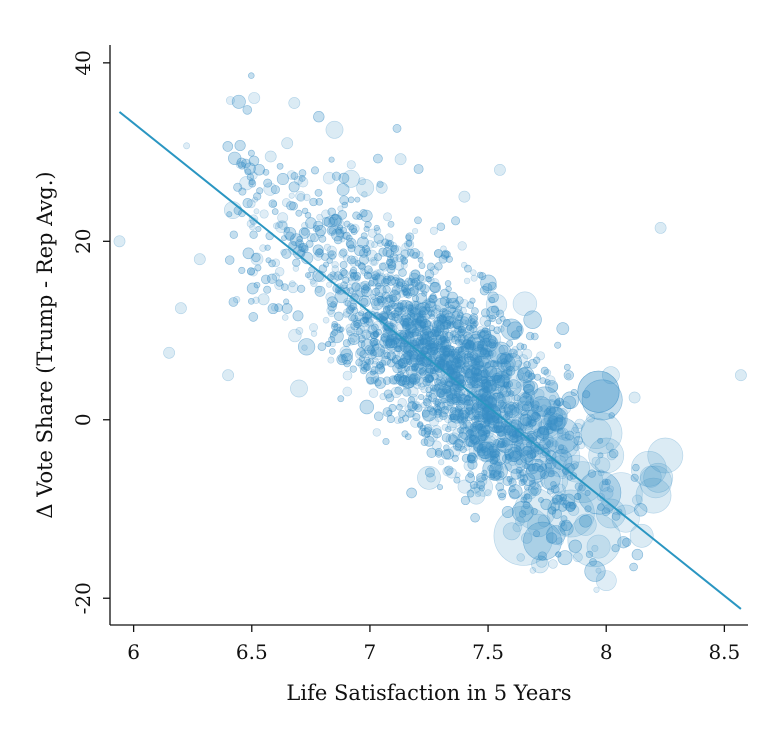 This screenshot has height=740, width=780. What do you see at coordinates (133, 652) in the screenshot?
I see `x-tick-label: 6` at bounding box center [133, 652].